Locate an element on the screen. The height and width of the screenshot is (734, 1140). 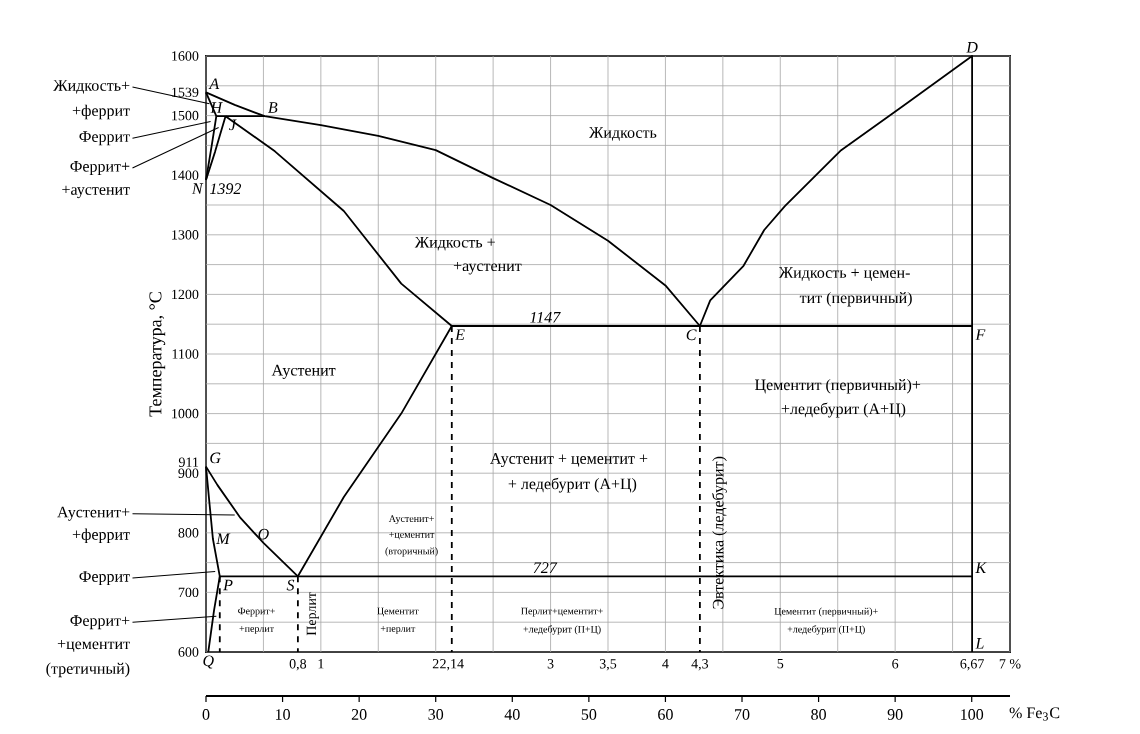
annotation: 1392 is located at coordinates (225, 189).